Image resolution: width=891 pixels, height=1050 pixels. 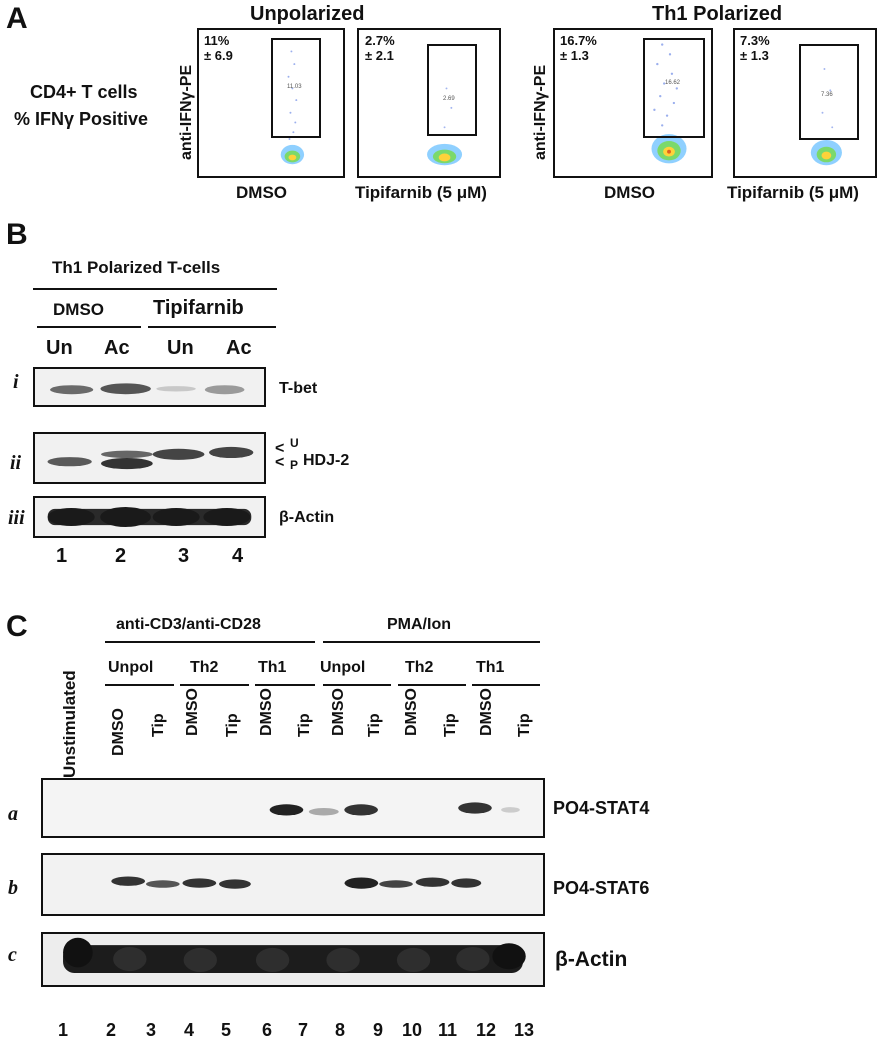 I want to click on facs-x-label-dmso: DMSO, so click(x=629, y=192).